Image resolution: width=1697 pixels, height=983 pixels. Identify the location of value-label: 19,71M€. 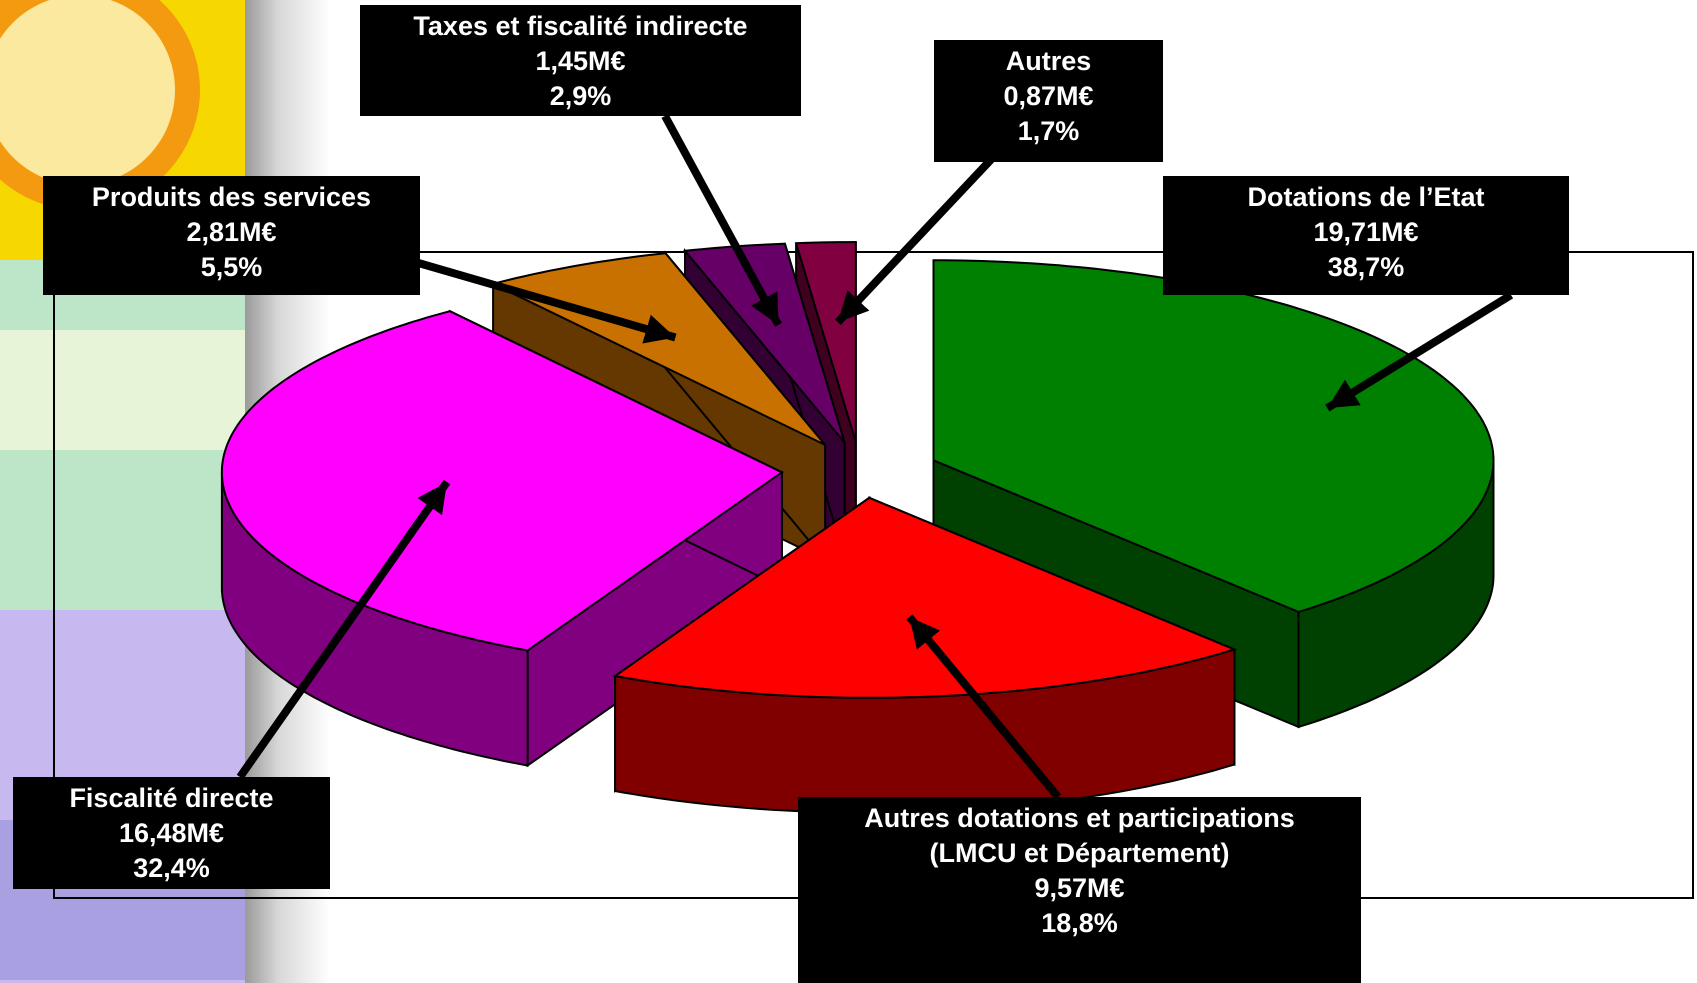
(1366, 232).